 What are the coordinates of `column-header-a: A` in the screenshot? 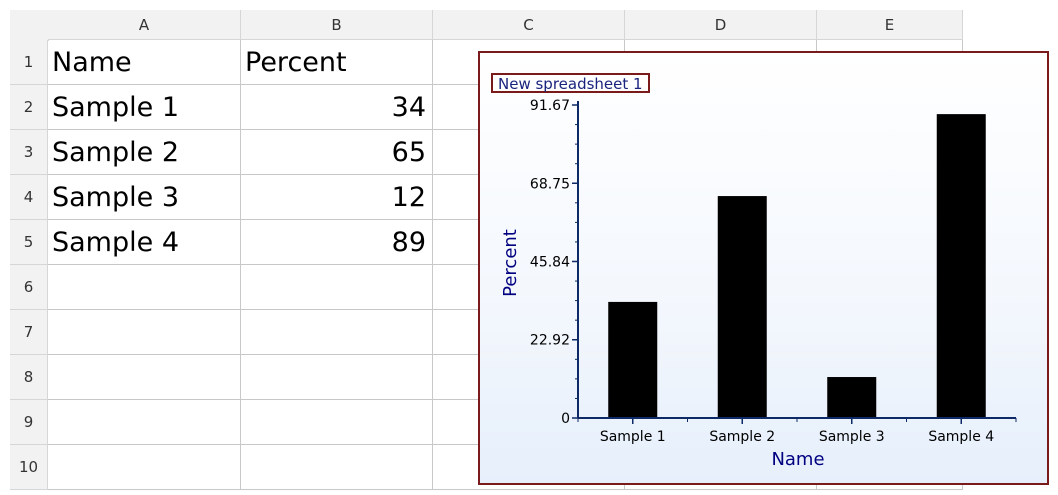 It's located at (144, 25).